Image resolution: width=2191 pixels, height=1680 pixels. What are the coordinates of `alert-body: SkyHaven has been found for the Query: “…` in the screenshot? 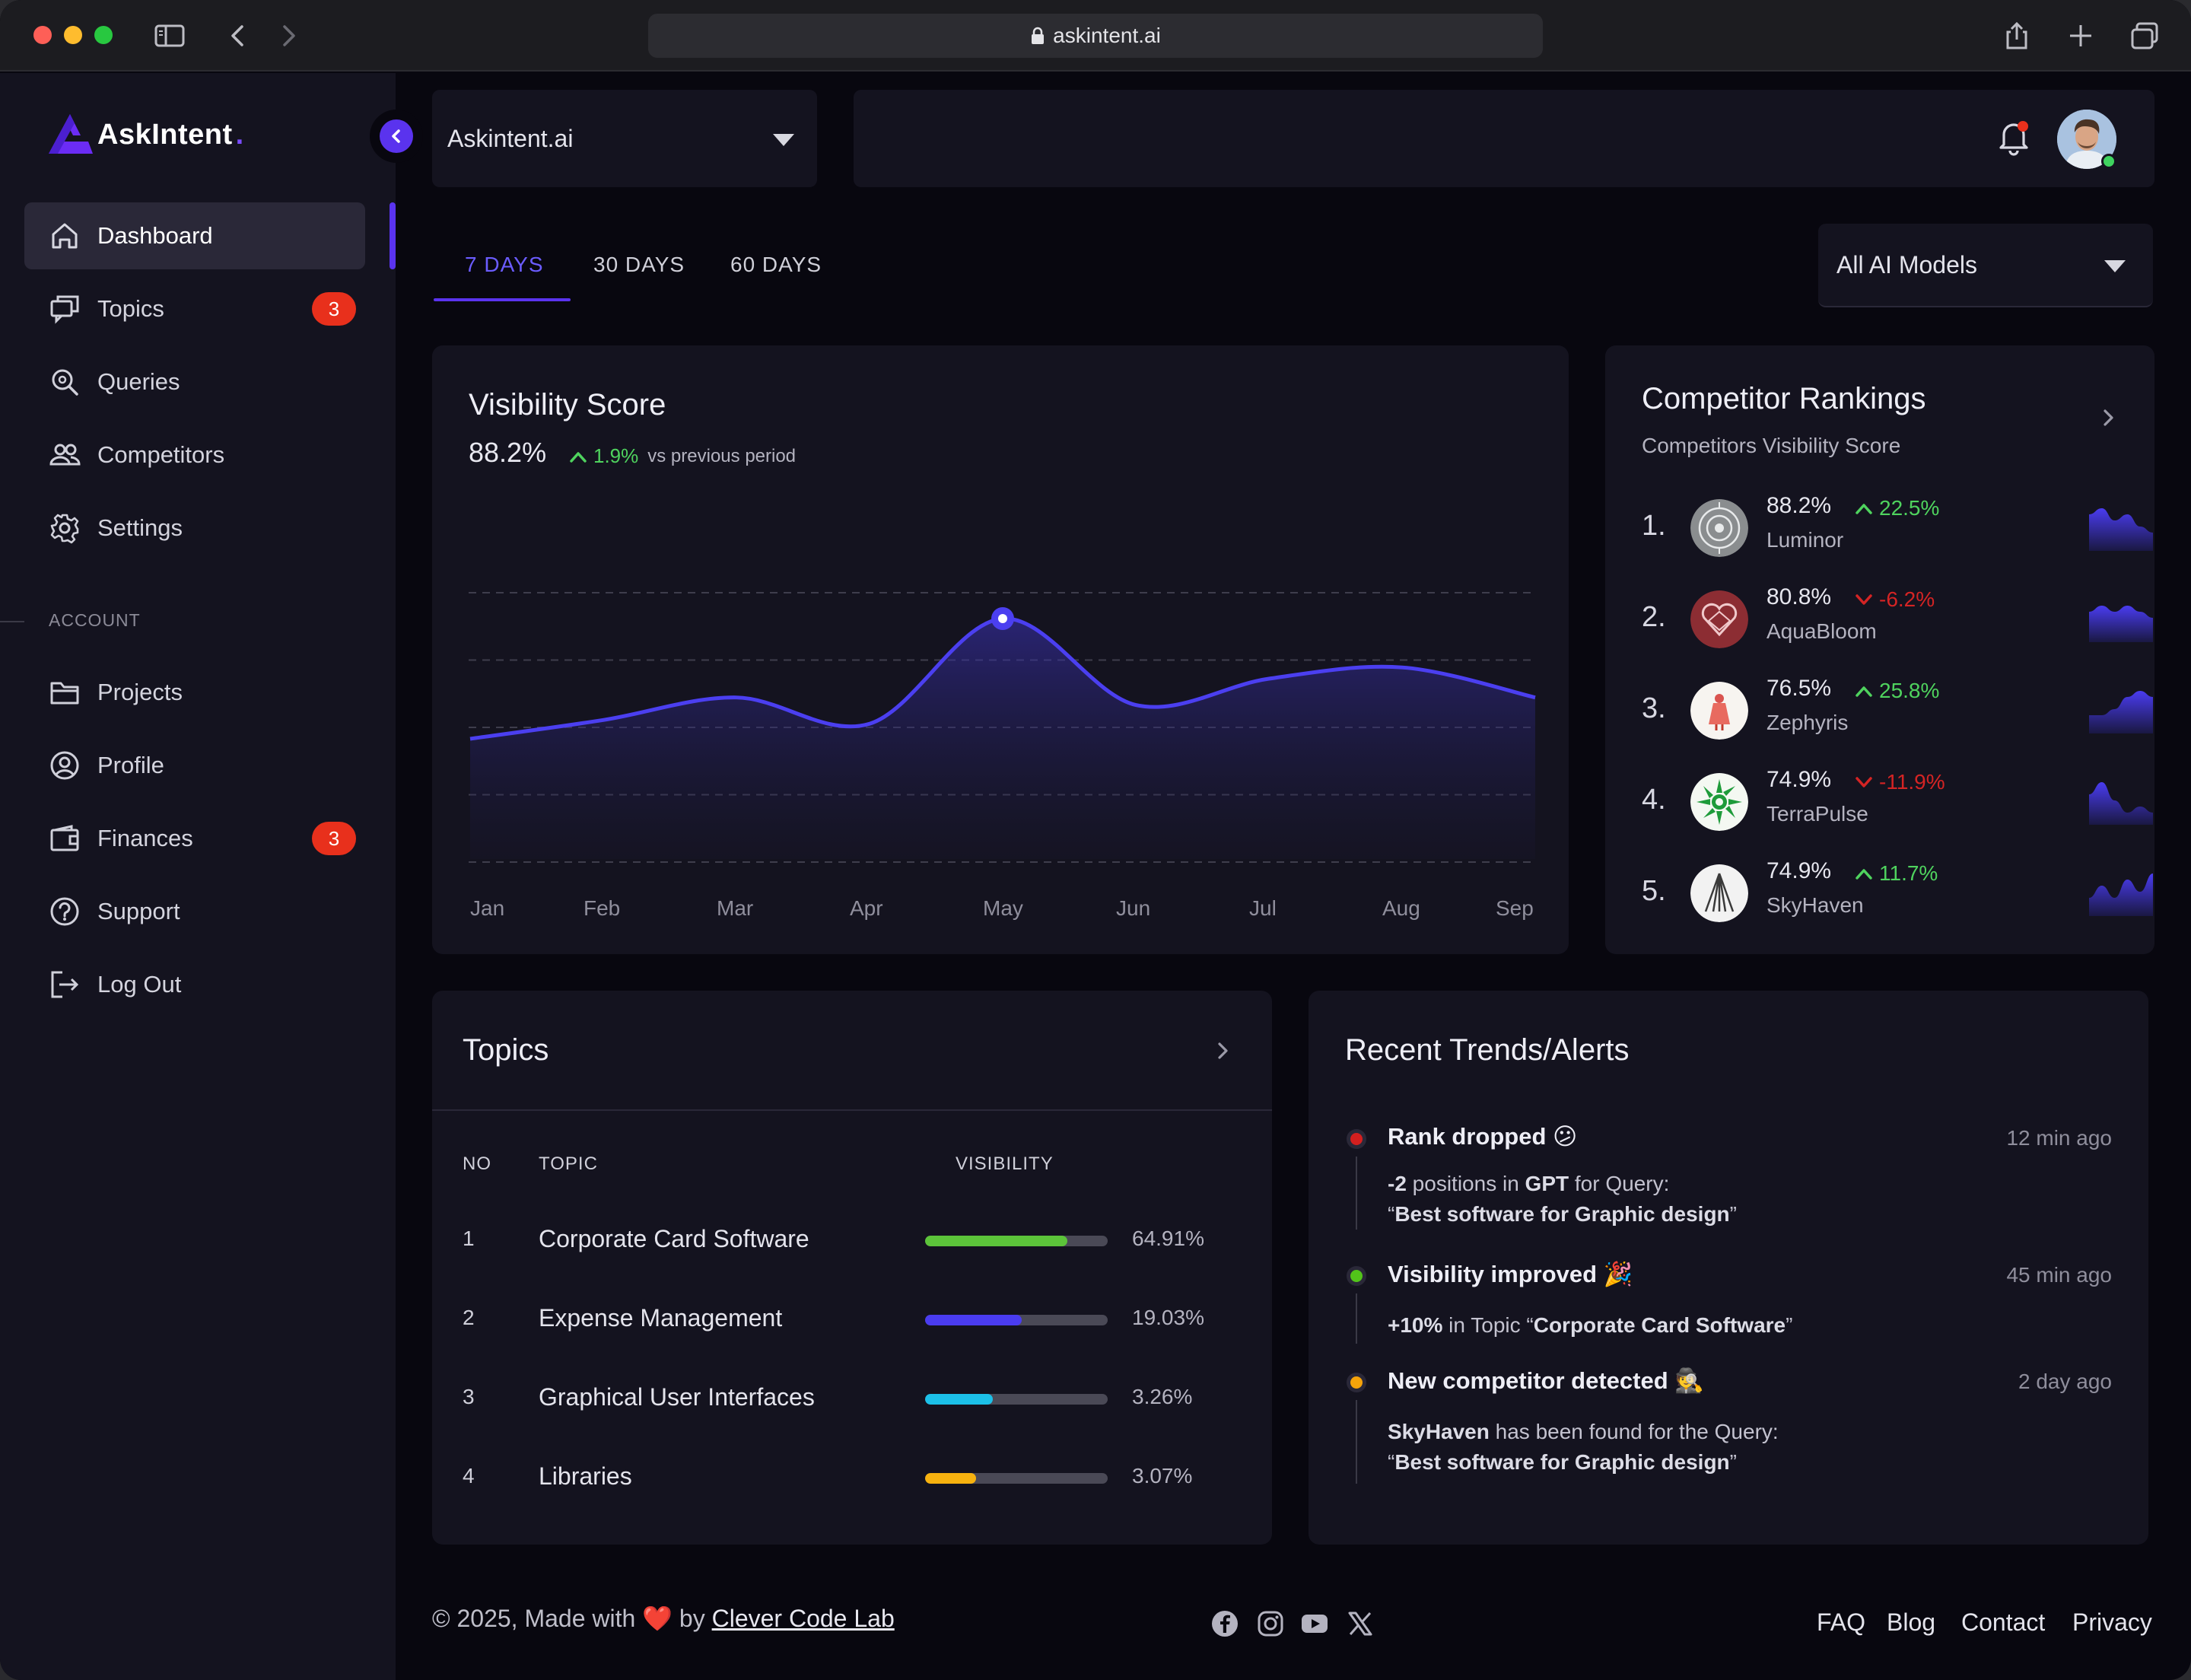 It's located at (1583, 1447).